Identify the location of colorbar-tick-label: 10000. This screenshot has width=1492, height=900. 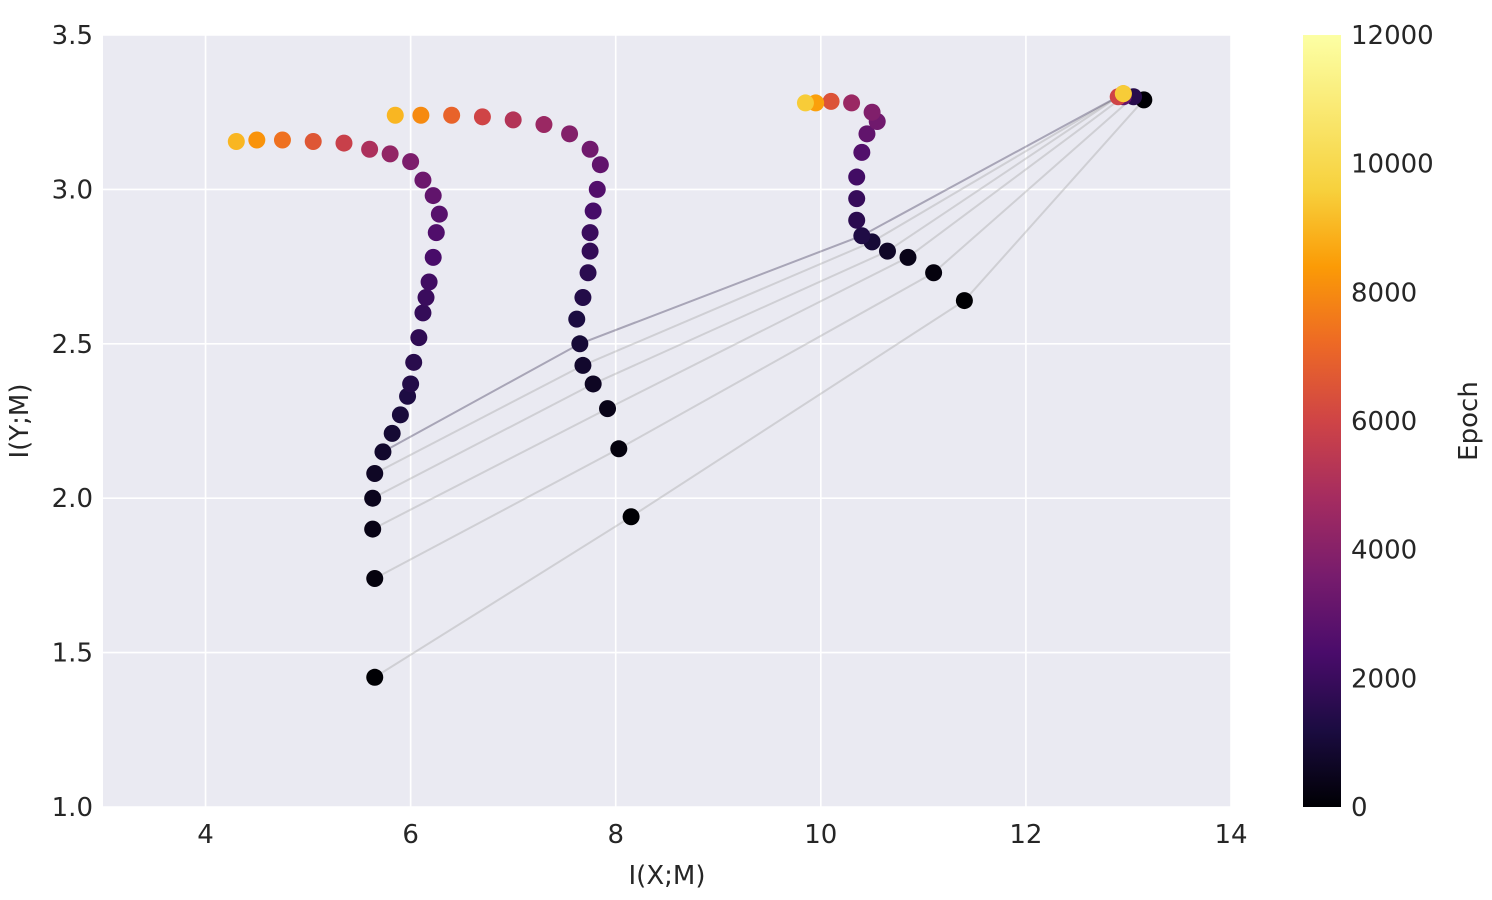
(1392, 165).